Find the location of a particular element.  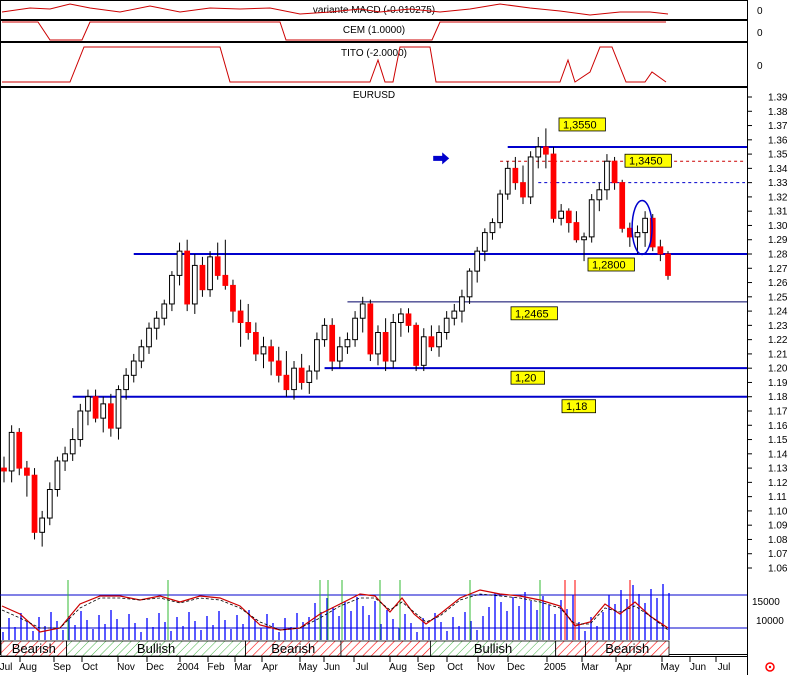

volume-bars is located at coordinates (336, 610).